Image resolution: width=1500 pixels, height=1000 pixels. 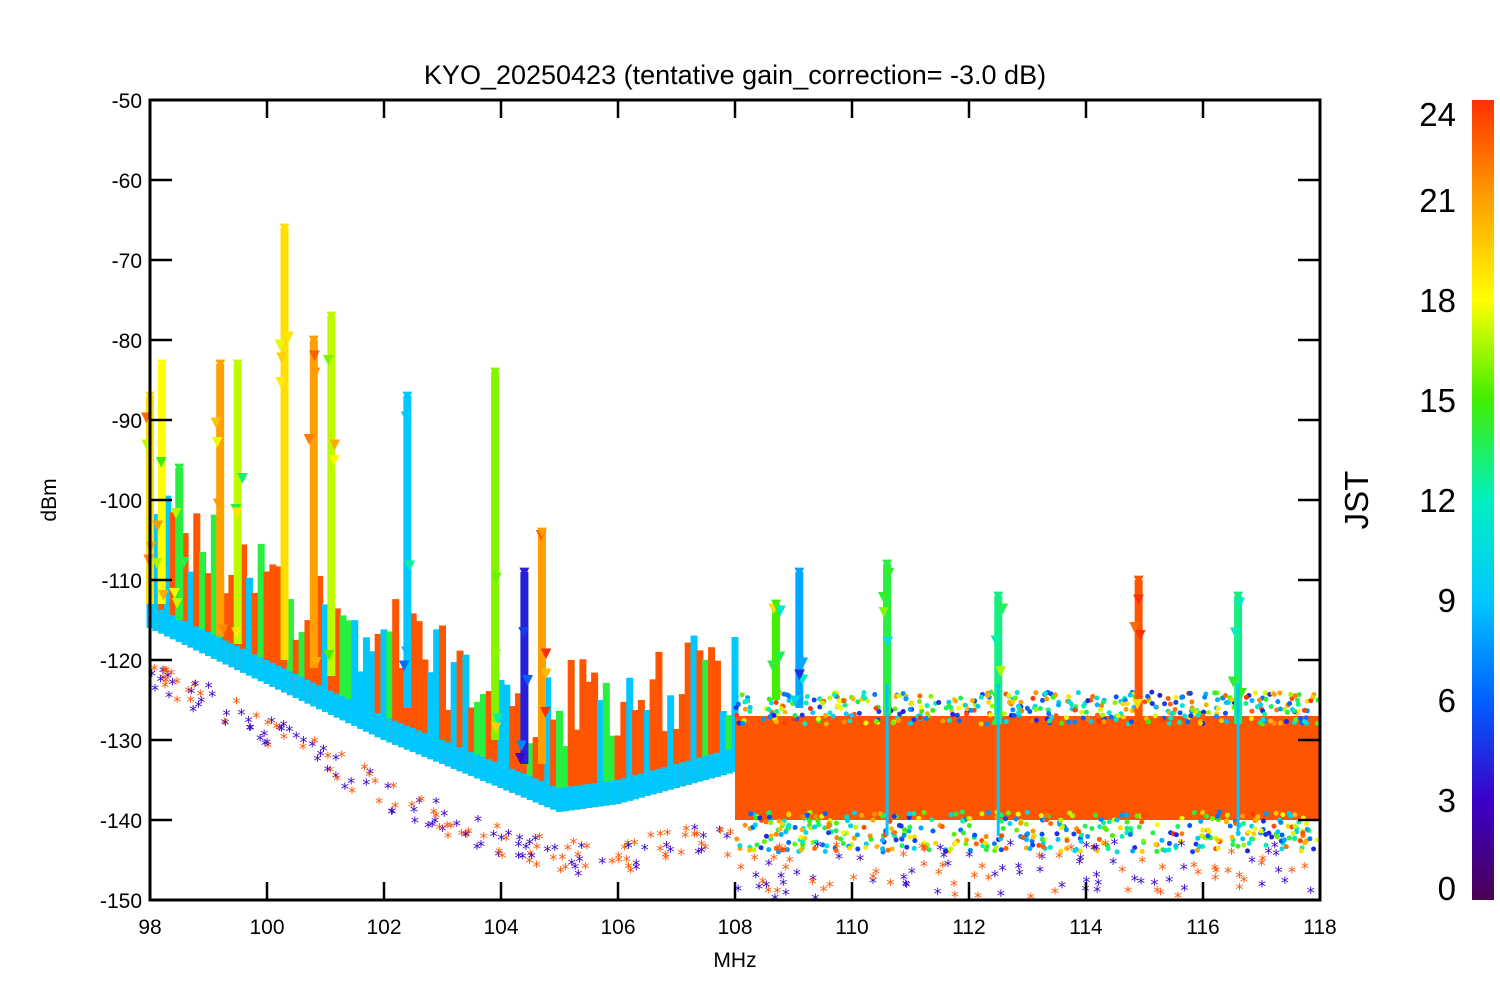 I want to click on peak-column, so click(x=1238, y=660).